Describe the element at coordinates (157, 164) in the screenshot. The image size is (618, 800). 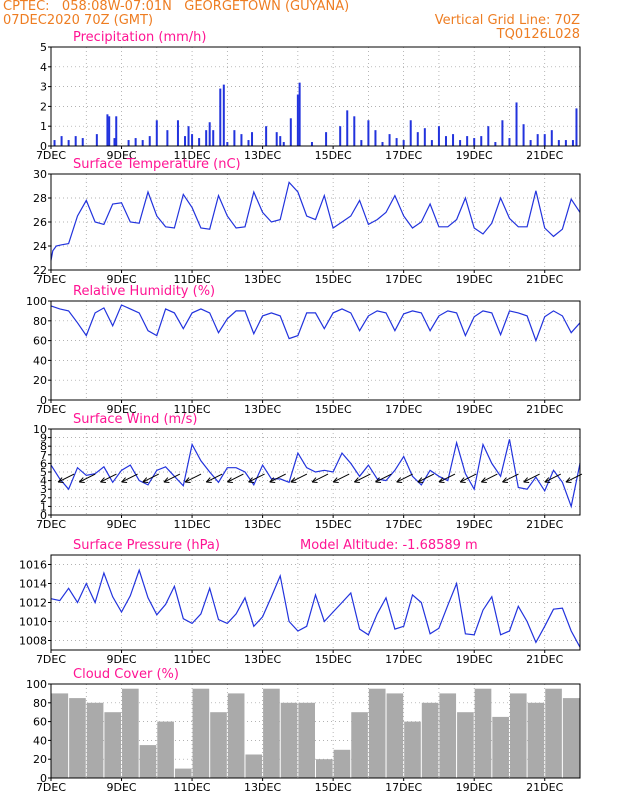
I see `temperature-title: Surface Temperature (nC)` at that location.